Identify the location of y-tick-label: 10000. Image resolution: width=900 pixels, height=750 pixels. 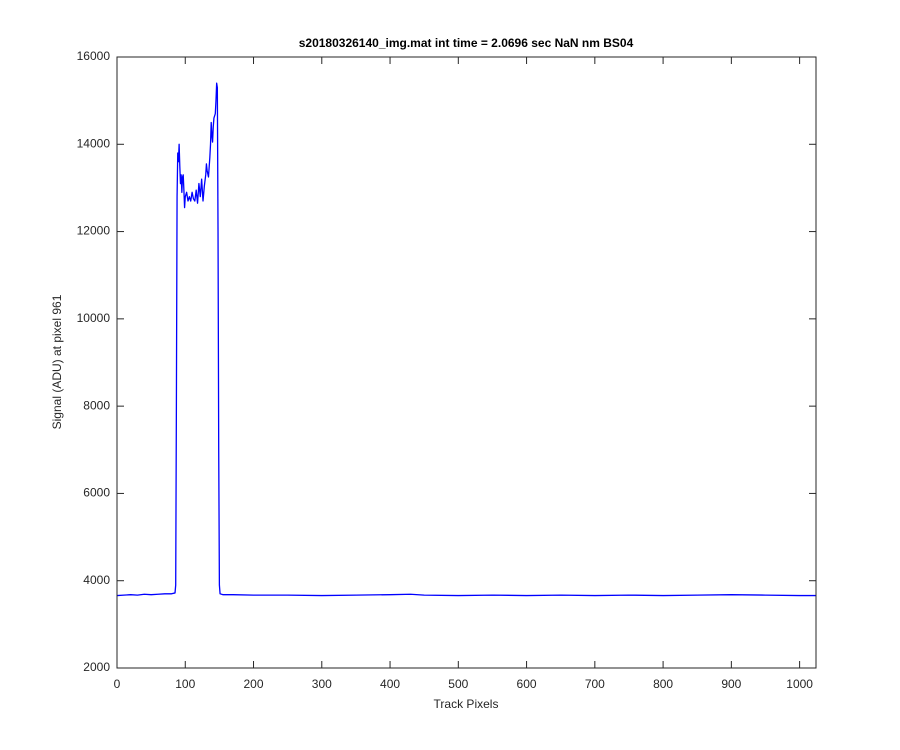
(94, 318).